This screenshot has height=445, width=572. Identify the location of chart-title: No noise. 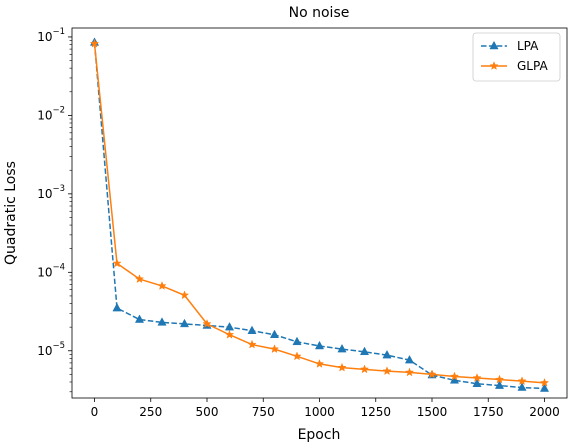
(319, 13).